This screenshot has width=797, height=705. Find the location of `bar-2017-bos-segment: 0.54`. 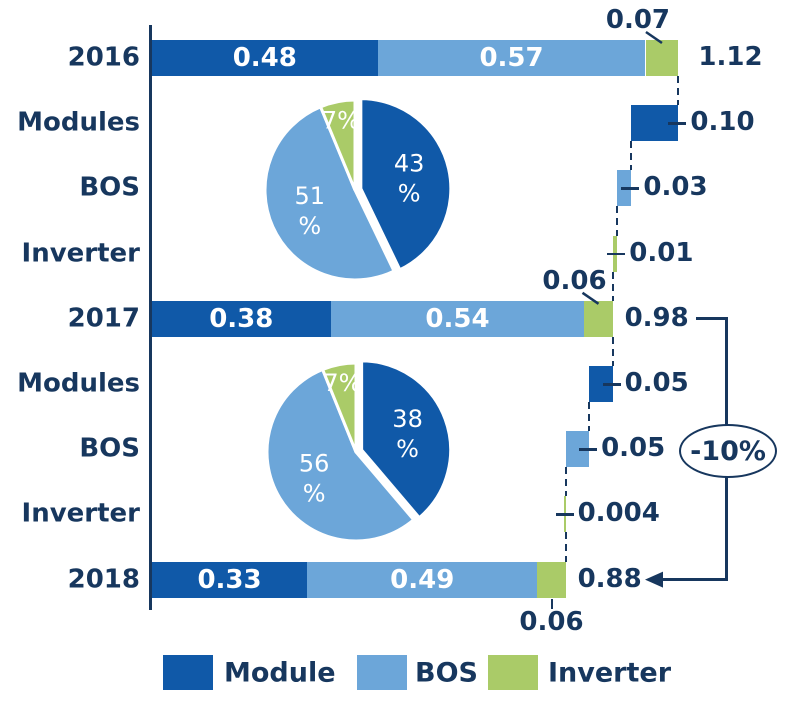

bar-2017-bos-segment: 0.54 is located at coordinates (457, 318).